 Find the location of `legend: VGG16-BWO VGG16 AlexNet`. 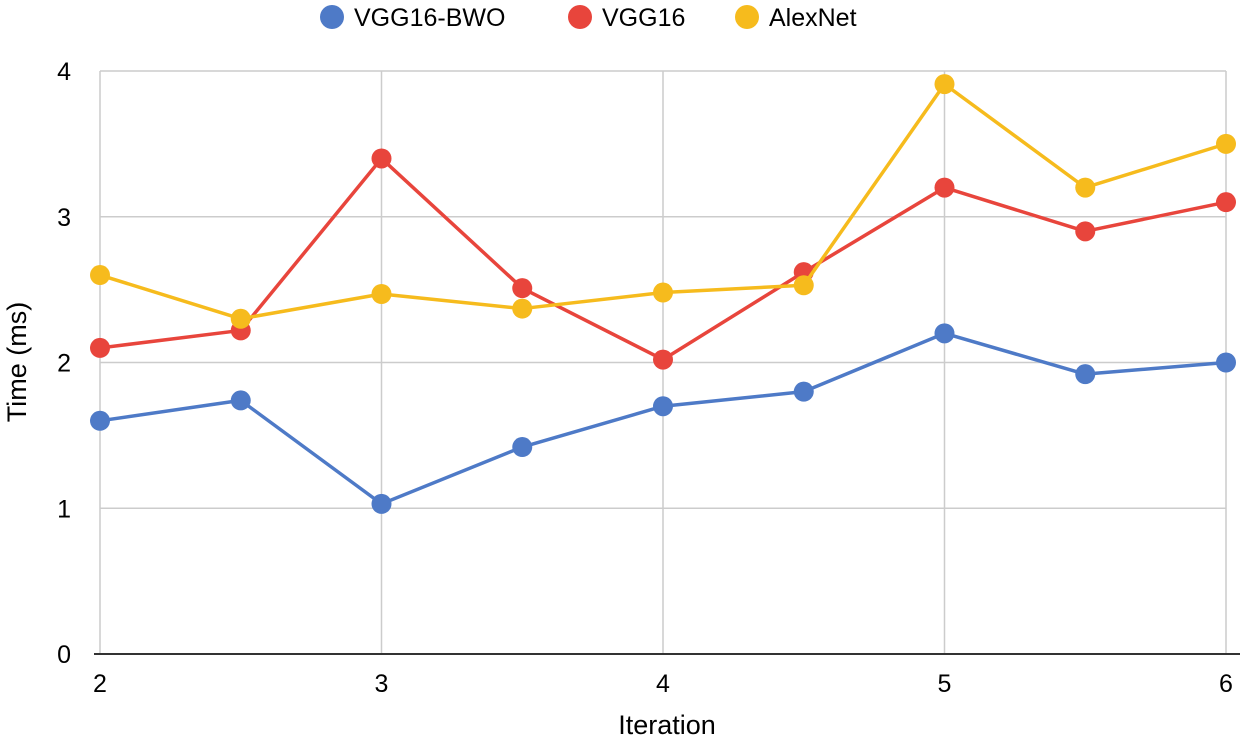

legend: VGG16-BWO VGG16 AlexNet is located at coordinates (588, 18).